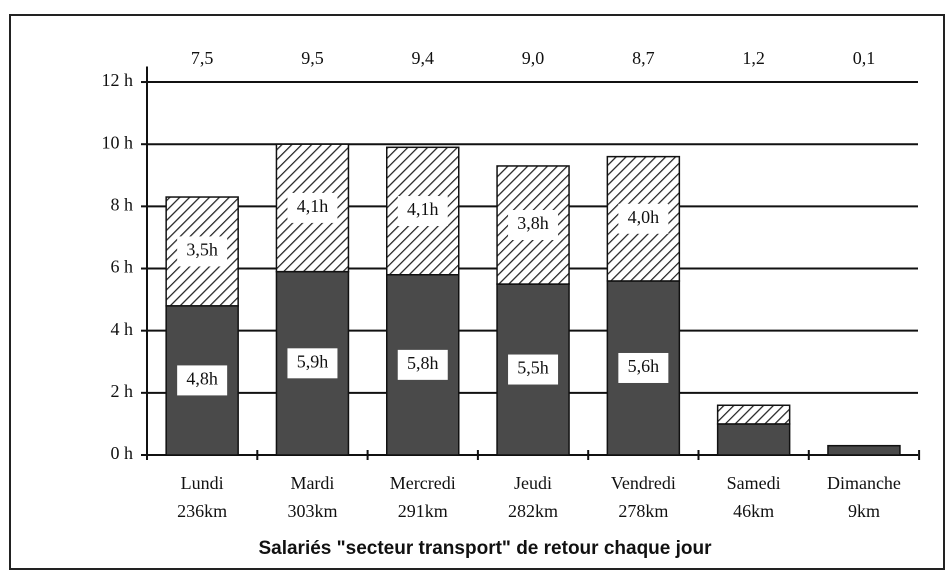  I want to click on y-tick-label: 2 h, so click(122, 391).